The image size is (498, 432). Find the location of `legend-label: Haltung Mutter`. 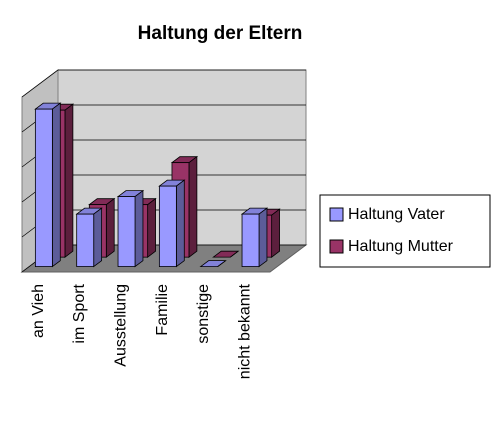

legend-label: Haltung Mutter is located at coordinates (401, 246).